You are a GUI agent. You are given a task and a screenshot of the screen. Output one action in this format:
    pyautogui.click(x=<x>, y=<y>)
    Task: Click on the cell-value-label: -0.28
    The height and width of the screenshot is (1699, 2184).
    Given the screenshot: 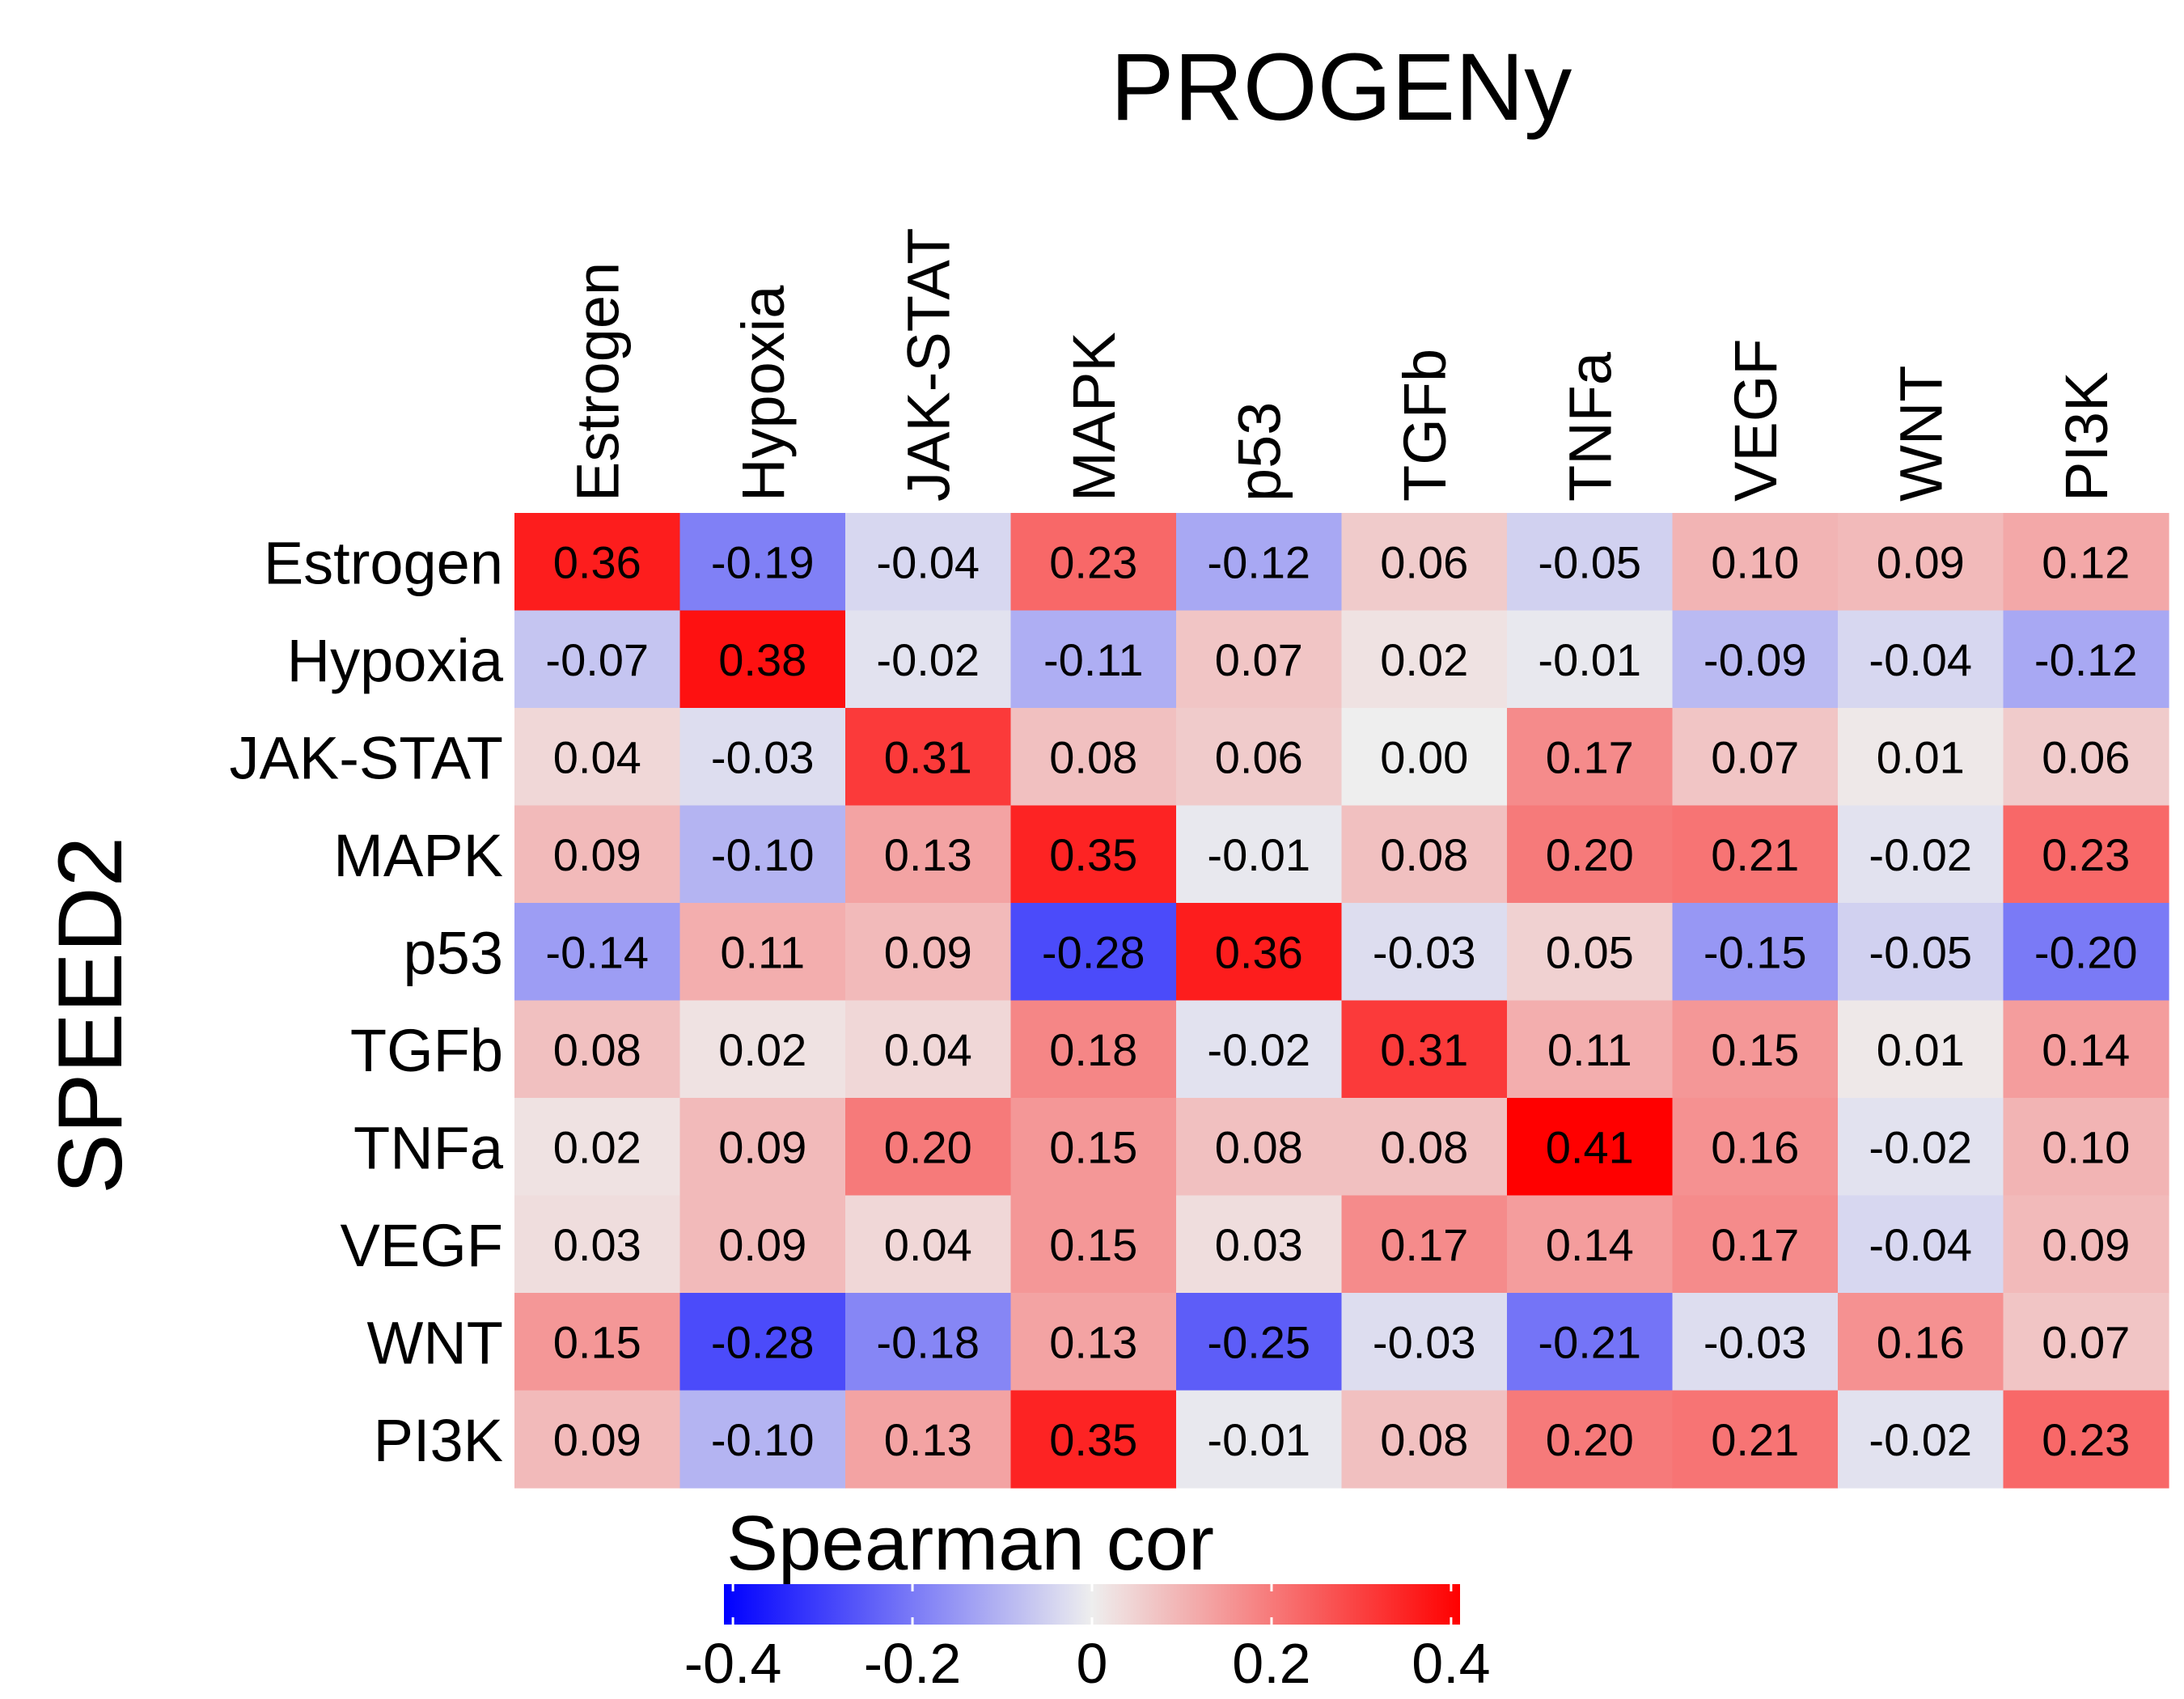 What is the action you would take?
    pyautogui.click(x=1093, y=951)
    